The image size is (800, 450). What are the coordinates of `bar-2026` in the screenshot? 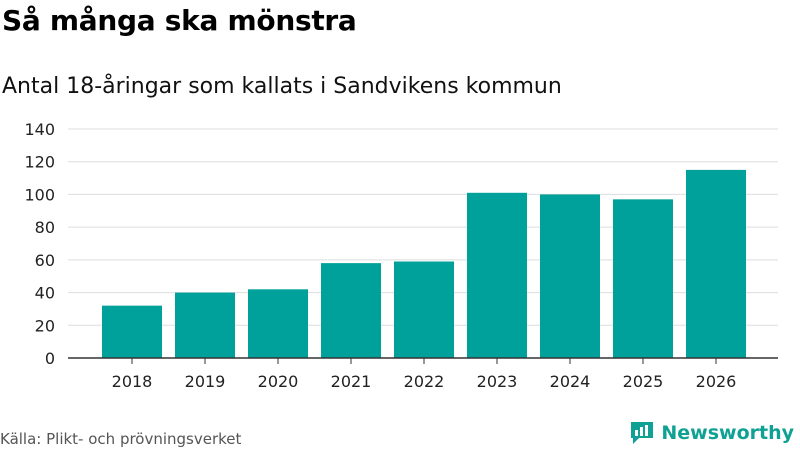 It's located at (716, 263).